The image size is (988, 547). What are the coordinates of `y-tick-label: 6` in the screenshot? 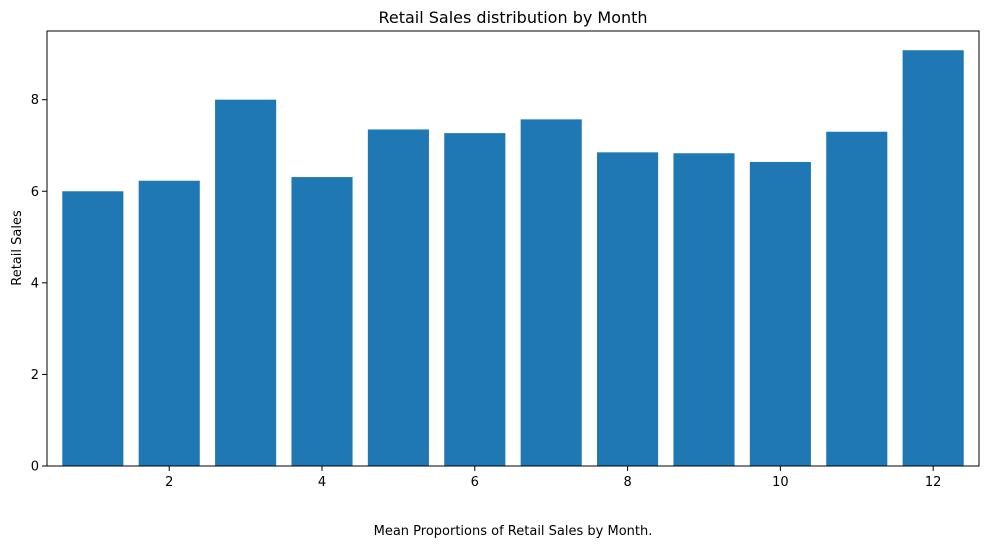 It's located at (35, 192).